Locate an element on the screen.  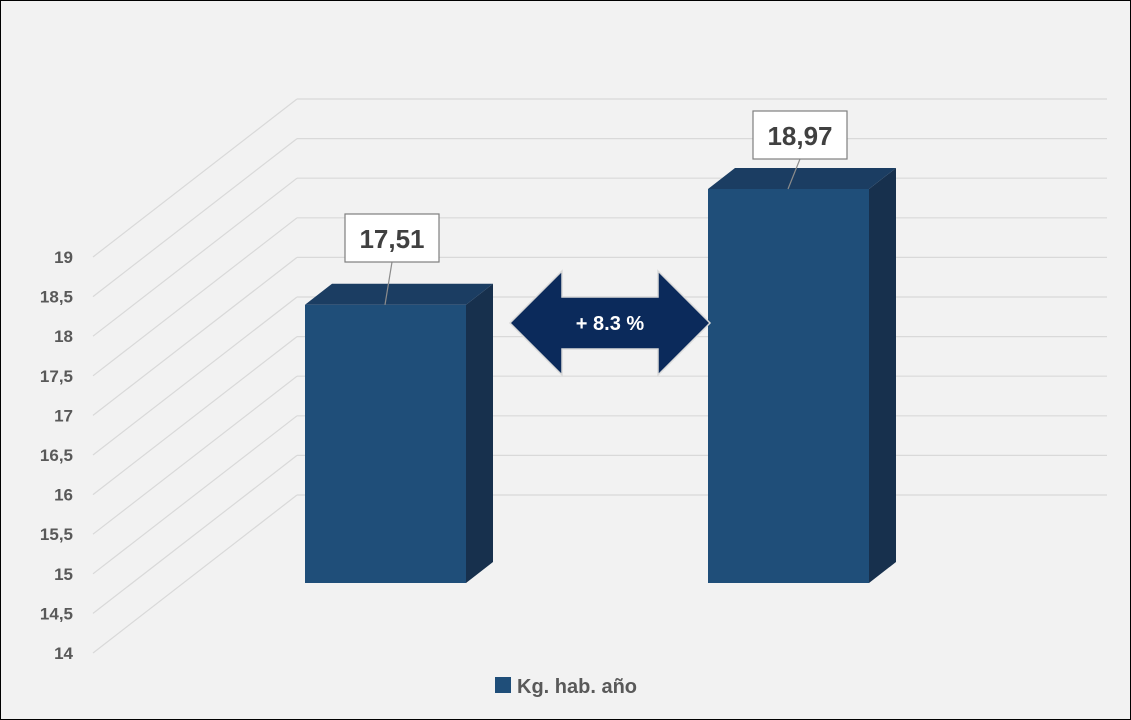
change-annotation: + 8.3 % is located at coordinates (610, 323).